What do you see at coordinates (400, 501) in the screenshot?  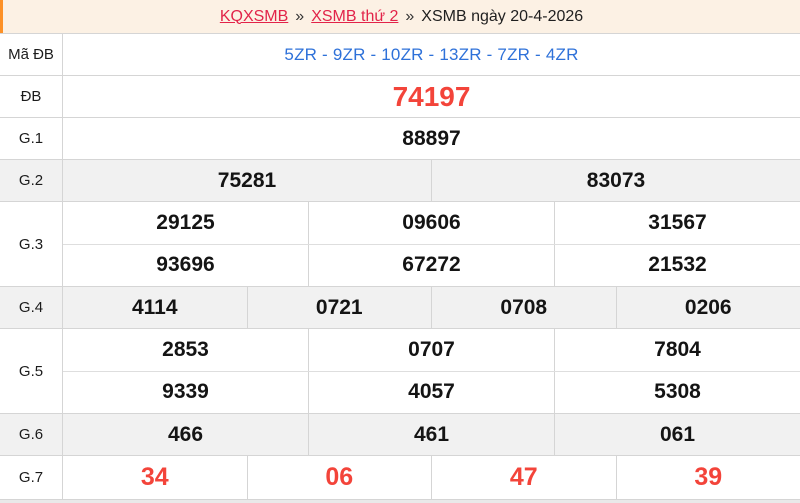 I see `bottom-divider` at bounding box center [400, 501].